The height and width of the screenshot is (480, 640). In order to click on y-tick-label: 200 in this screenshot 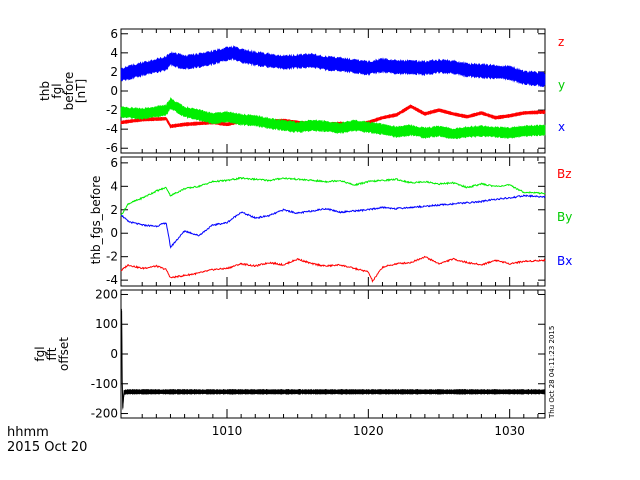, I will do `click(106, 294)`.